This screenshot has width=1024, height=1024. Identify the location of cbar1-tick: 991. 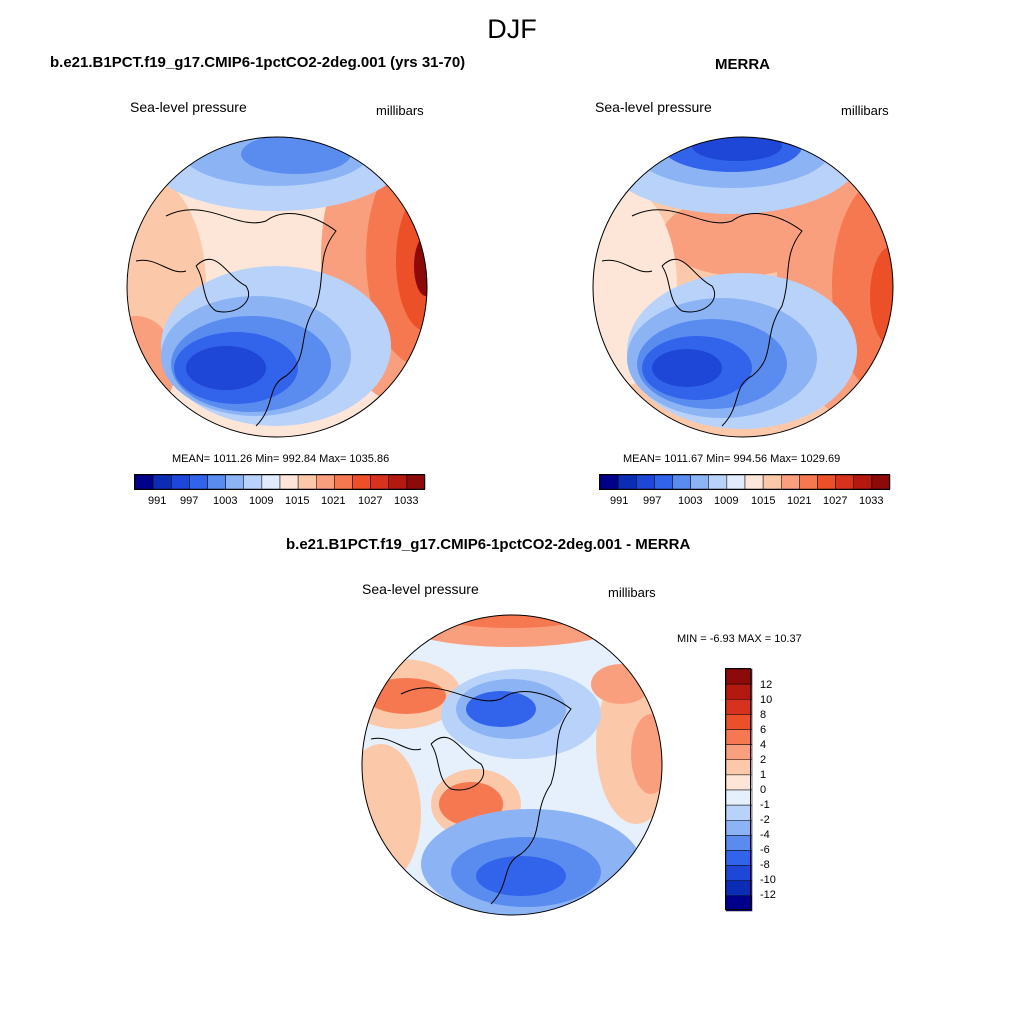
(157, 501).